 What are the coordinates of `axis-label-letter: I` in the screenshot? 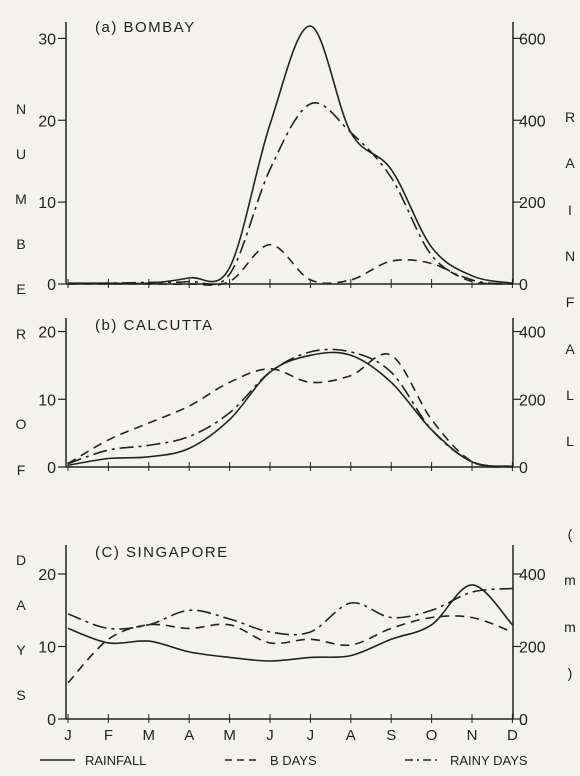 It's located at (570, 209).